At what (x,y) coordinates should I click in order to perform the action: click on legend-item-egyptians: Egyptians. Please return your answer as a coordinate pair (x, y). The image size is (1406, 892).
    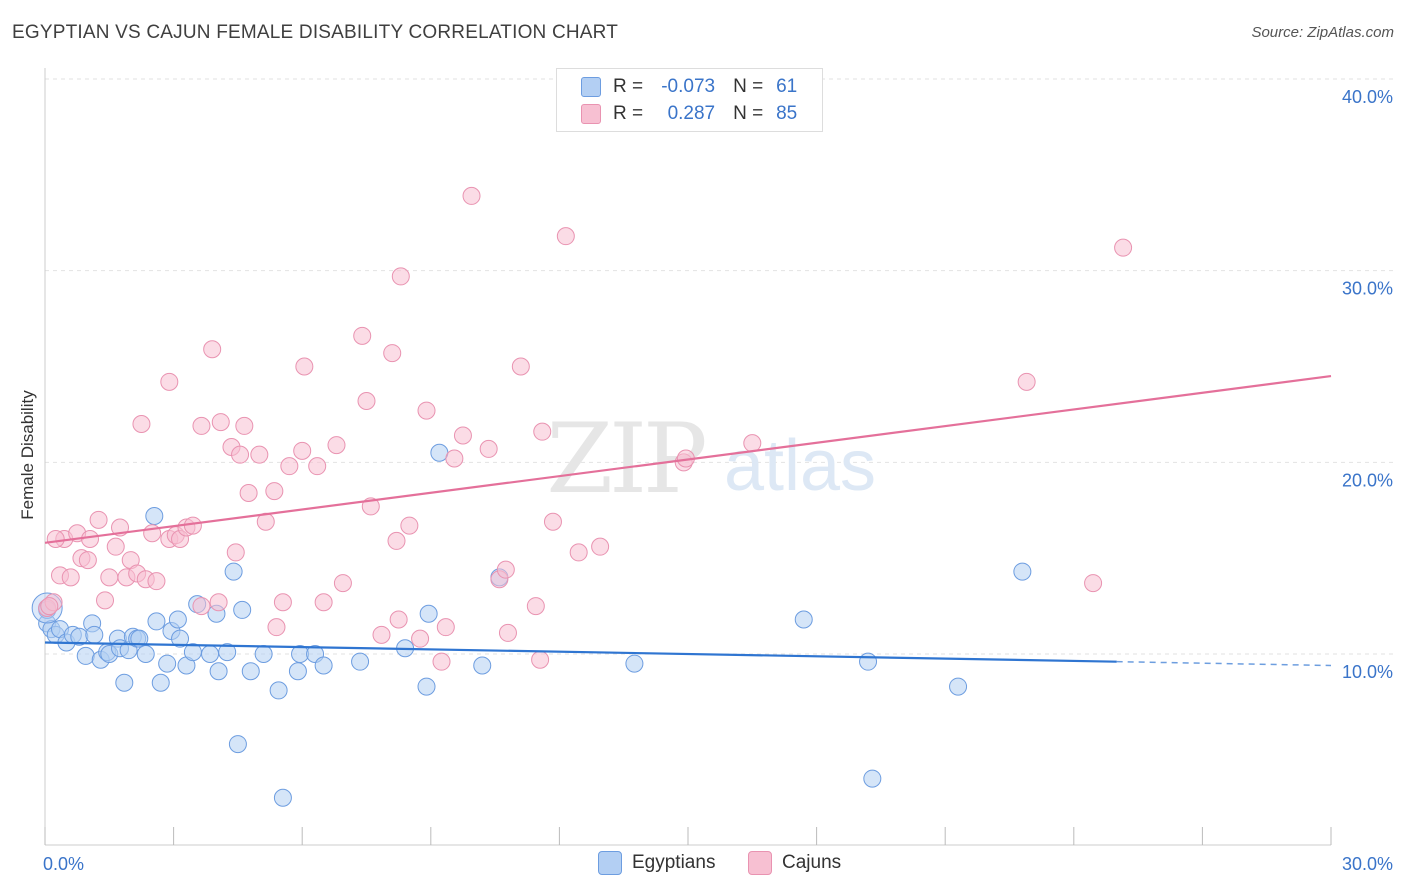
    Looking at the image, I should click on (656, 863).